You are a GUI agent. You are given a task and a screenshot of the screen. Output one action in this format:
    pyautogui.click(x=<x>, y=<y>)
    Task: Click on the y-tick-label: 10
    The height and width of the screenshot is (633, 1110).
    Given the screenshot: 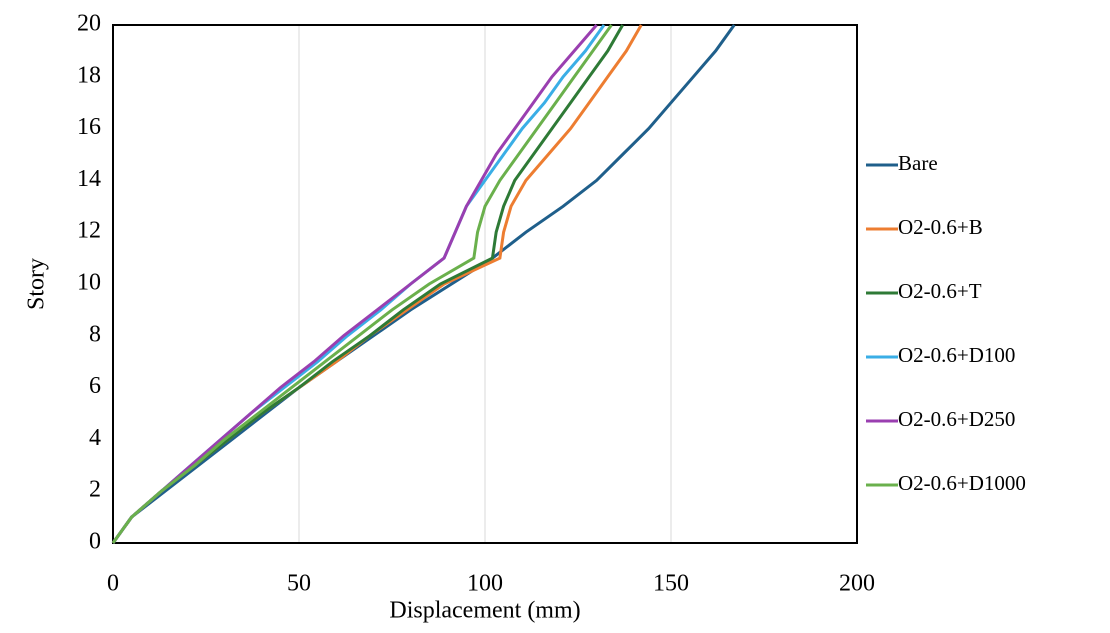 What is the action you would take?
    pyautogui.click(x=89, y=283)
    